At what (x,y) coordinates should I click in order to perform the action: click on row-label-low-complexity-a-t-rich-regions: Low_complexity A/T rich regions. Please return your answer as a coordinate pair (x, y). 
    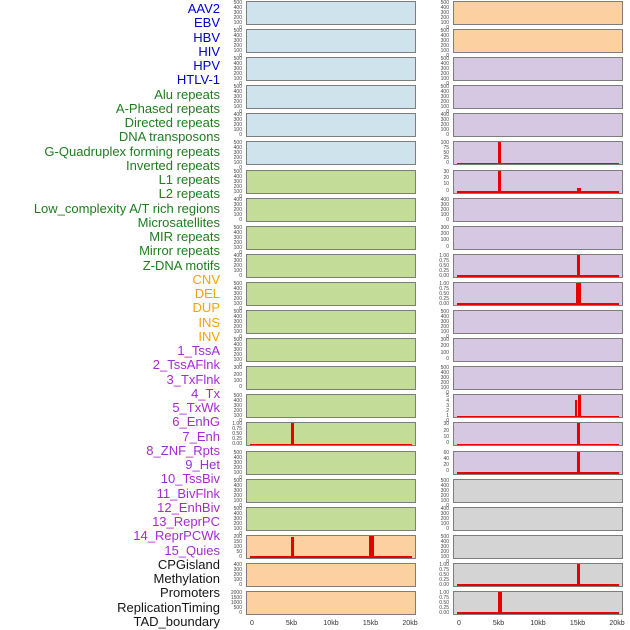
    Looking at the image, I should click on (126, 208).